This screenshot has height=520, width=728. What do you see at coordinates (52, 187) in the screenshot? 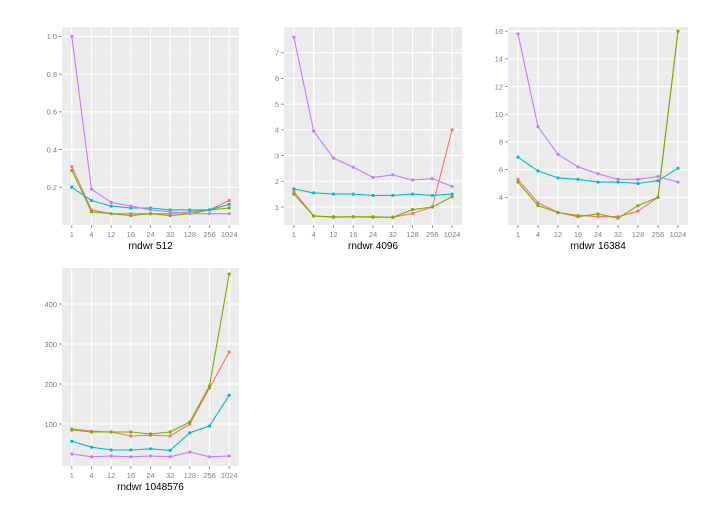
I see `y-tick-label: 0.2` at bounding box center [52, 187].